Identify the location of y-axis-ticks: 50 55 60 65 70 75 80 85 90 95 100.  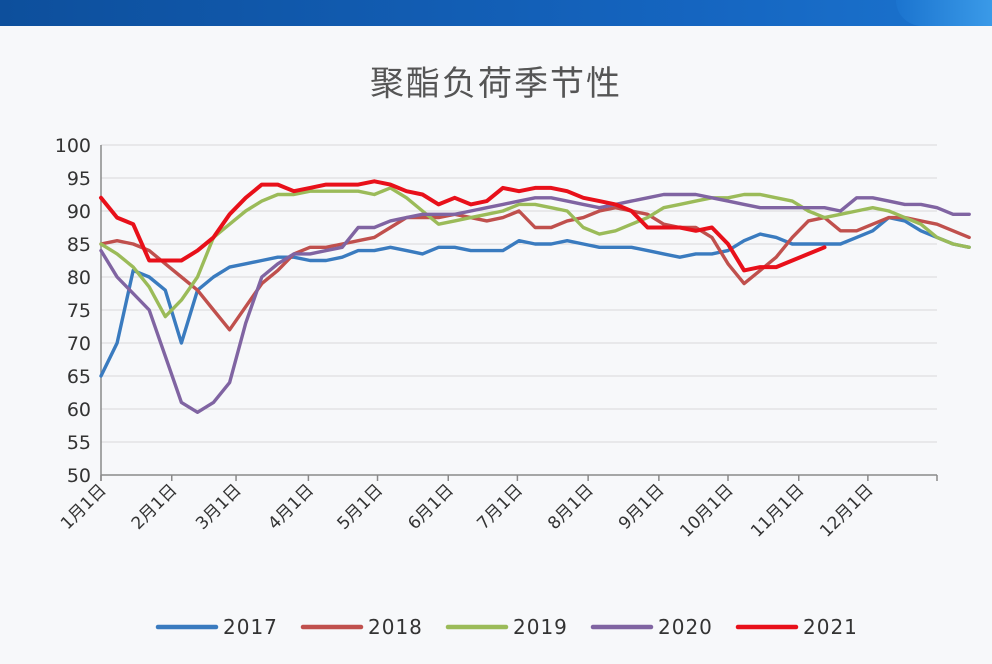
(73, 311).